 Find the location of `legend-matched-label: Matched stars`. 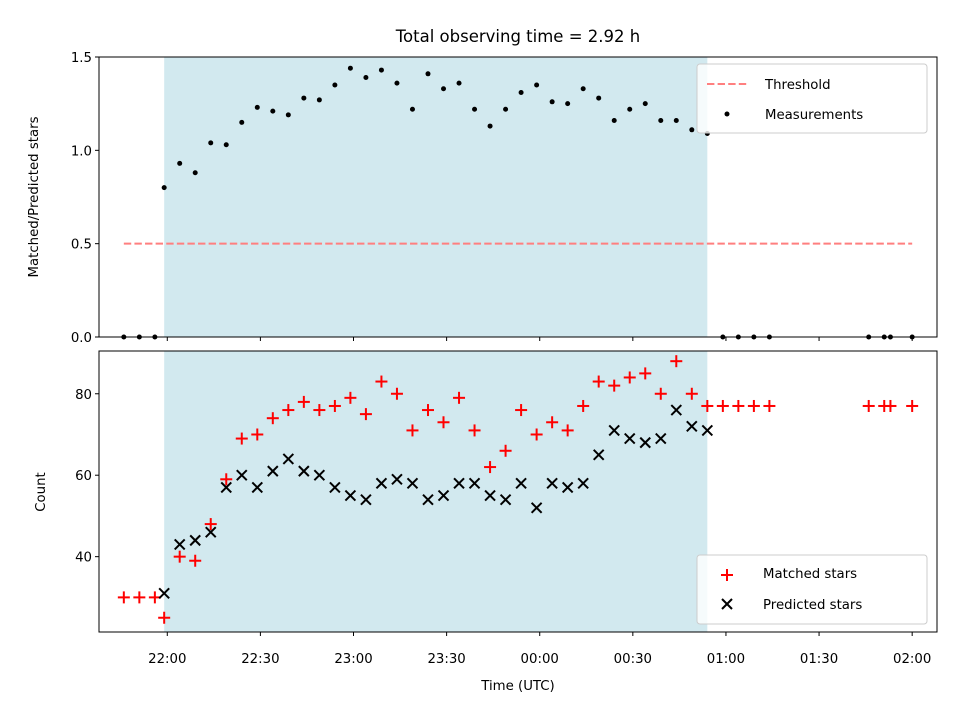

legend-matched-label: Matched stars is located at coordinates (810, 574).